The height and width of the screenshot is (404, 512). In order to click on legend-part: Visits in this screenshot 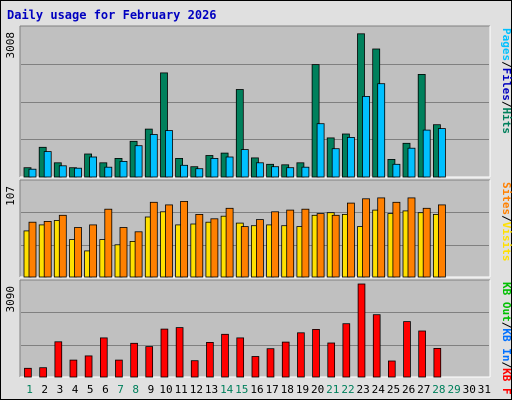, I will do `click(506, 242)`.